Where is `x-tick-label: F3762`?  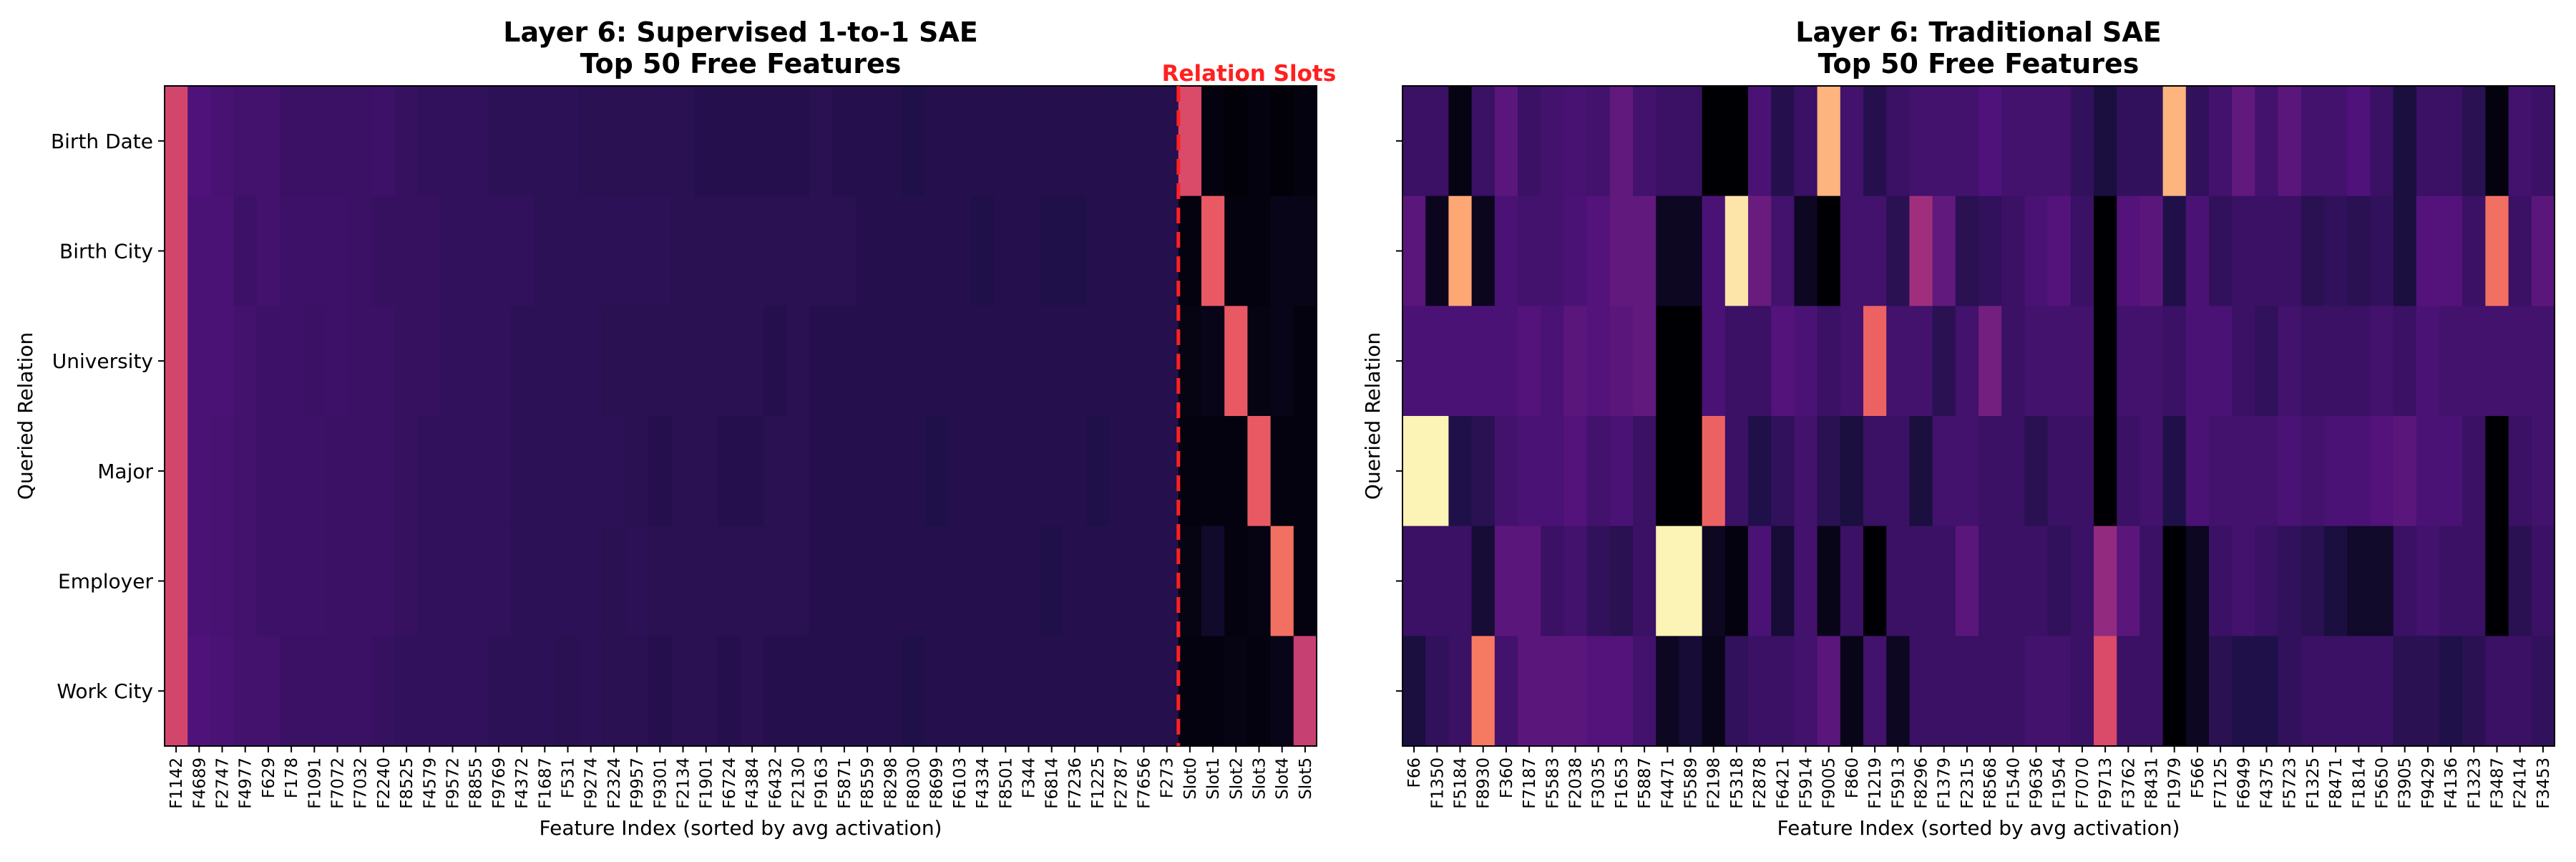
x-tick-label: F3762 is located at coordinates (2128, 783).